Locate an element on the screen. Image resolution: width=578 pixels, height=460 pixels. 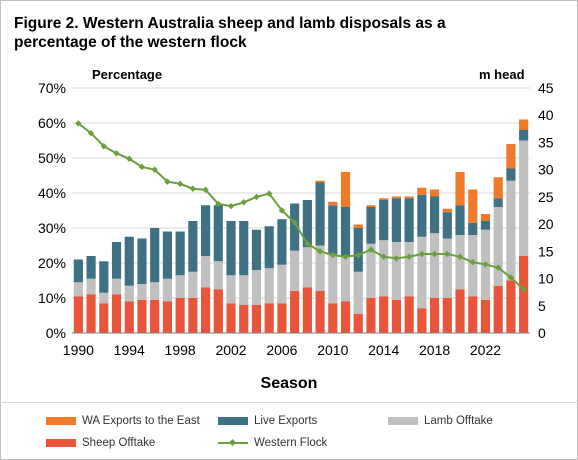
y-left-tick-label: 60% is located at coordinates (52, 123).